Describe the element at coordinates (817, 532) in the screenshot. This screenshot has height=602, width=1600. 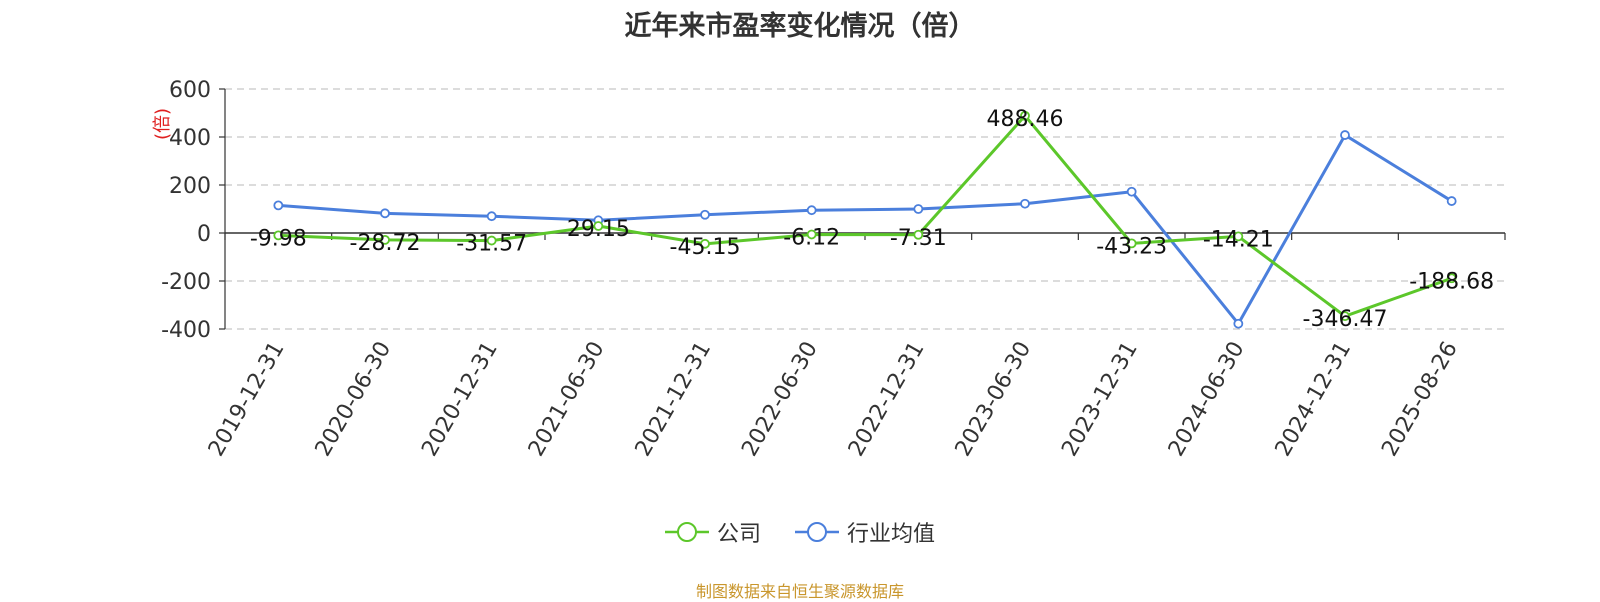
I see `legend-industry-icon` at that location.